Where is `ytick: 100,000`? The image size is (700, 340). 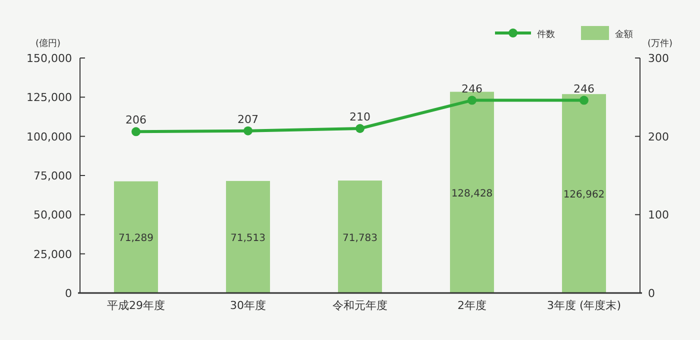
ytick: 100,000 is located at coordinates (49, 137).